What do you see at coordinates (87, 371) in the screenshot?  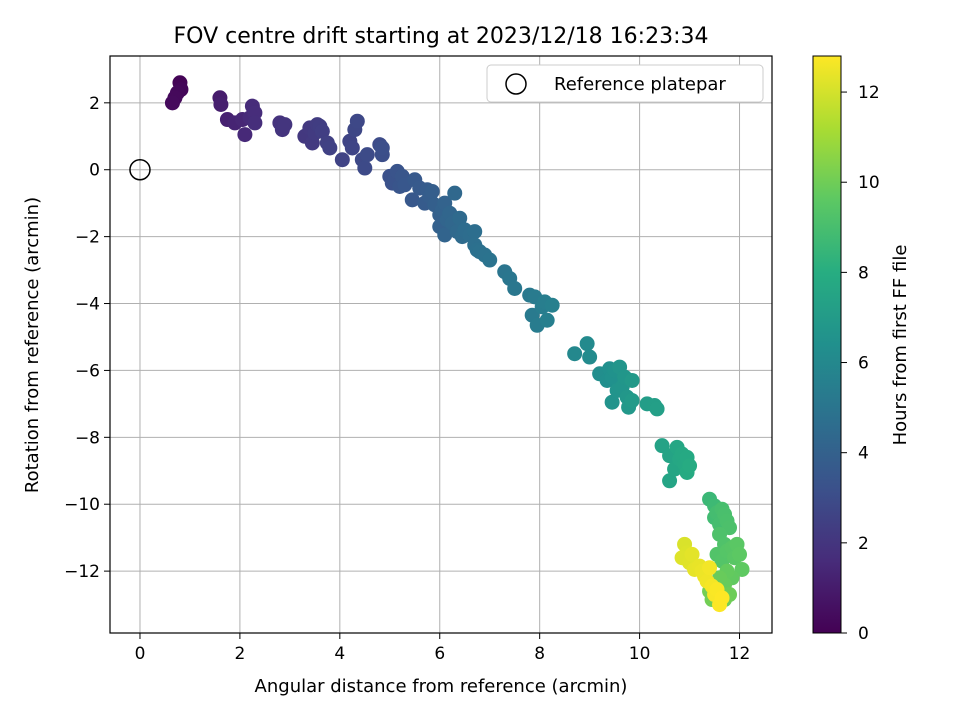 I see `y-tick-label: −6` at bounding box center [87, 371].